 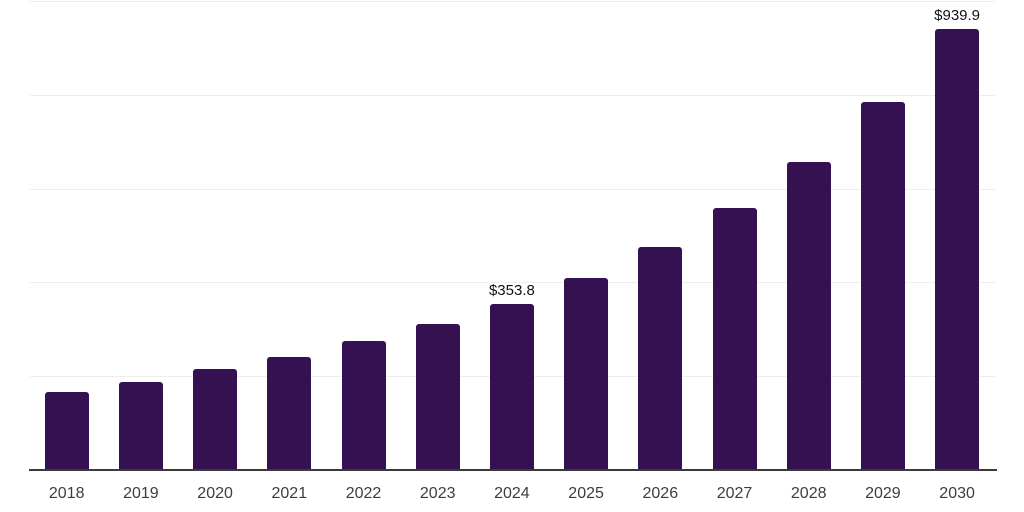 I want to click on x-tick-label-2027: 2027, so click(x=734, y=493).